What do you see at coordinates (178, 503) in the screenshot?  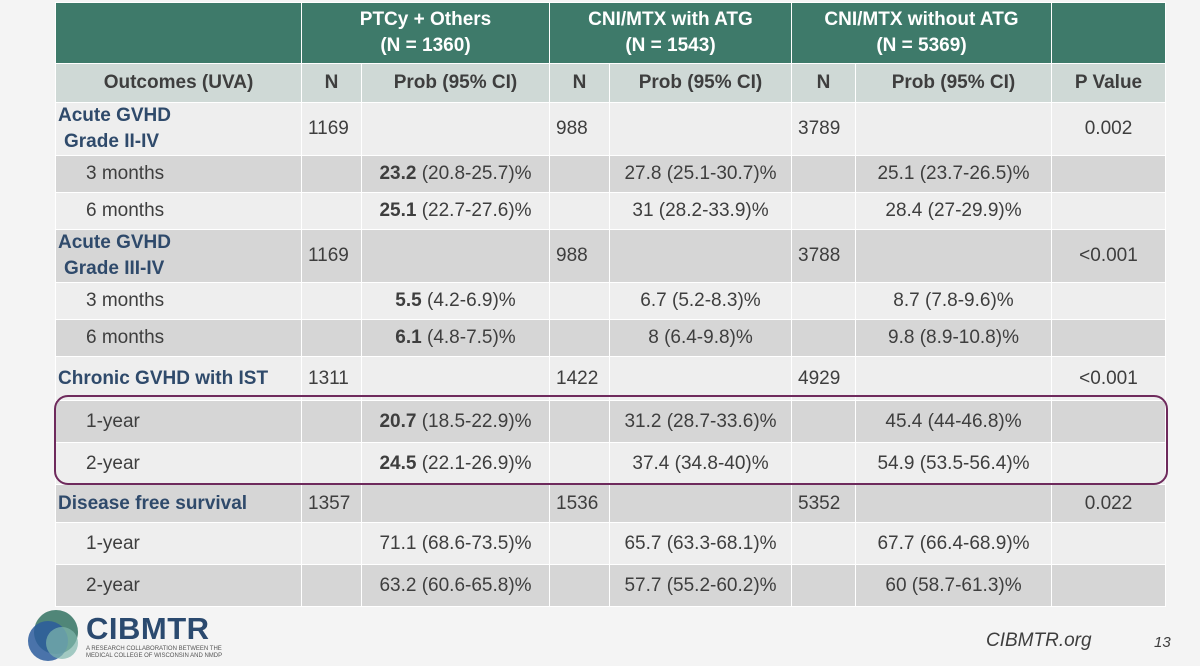 I see `section-label: Disease free survival` at bounding box center [178, 503].